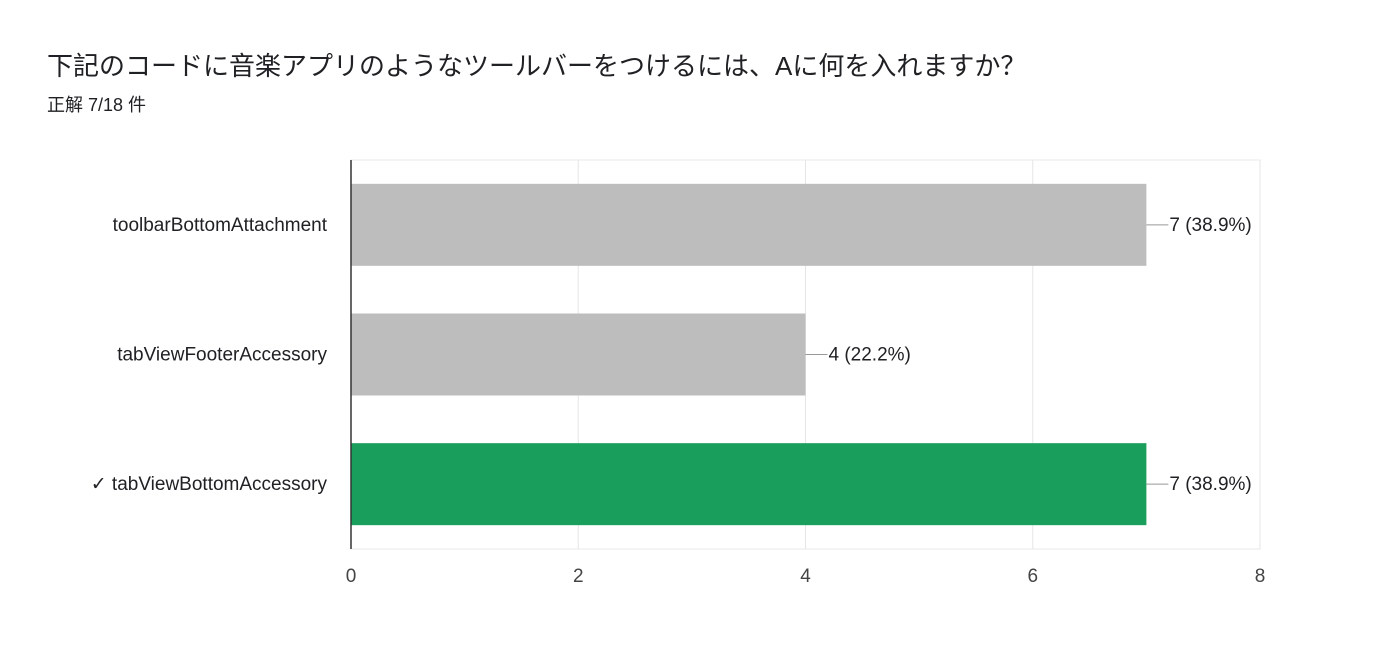 Image resolution: width=1400 pixels, height=665 pixels. What do you see at coordinates (351, 576) in the screenshot?
I see `x-tick-label: 0` at bounding box center [351, 576].